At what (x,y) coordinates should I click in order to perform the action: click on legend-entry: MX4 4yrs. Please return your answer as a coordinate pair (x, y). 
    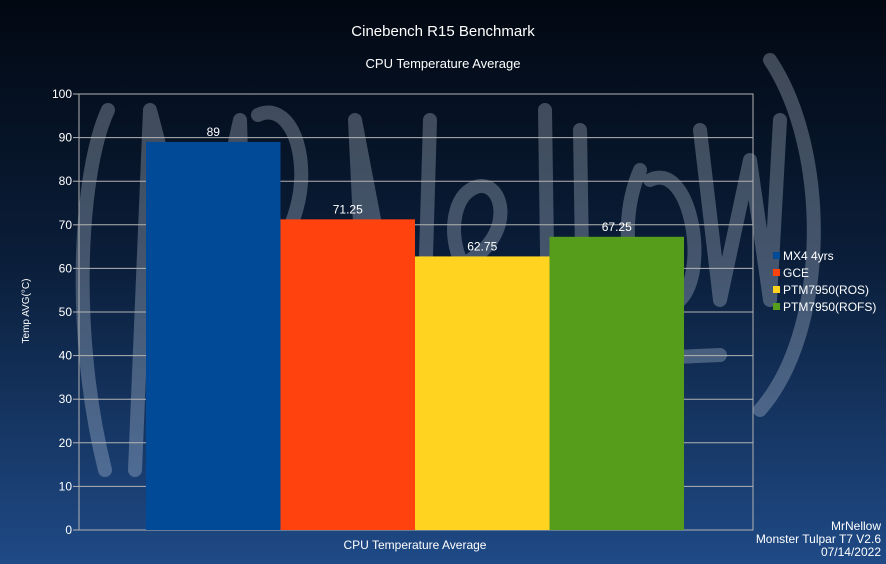
    Looking at the image, I should click on (808, 256).